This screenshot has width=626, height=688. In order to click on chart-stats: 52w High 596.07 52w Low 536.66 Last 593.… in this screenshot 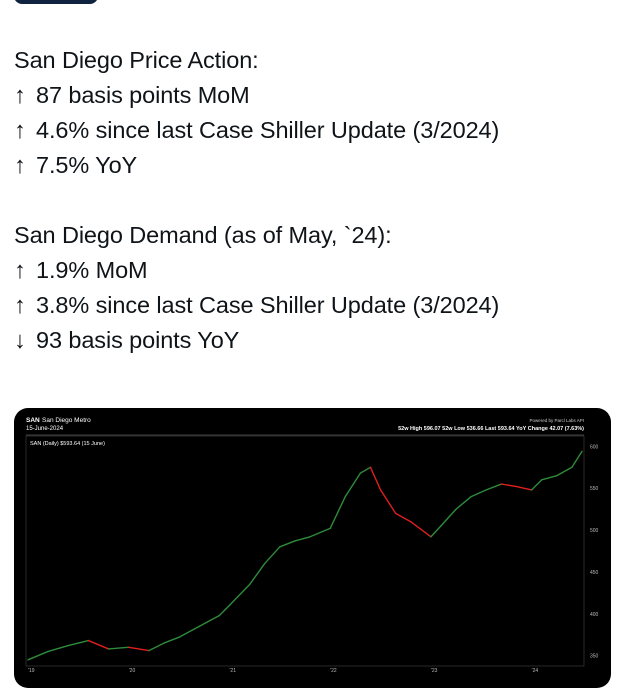, I will do `click(491, 429)`.